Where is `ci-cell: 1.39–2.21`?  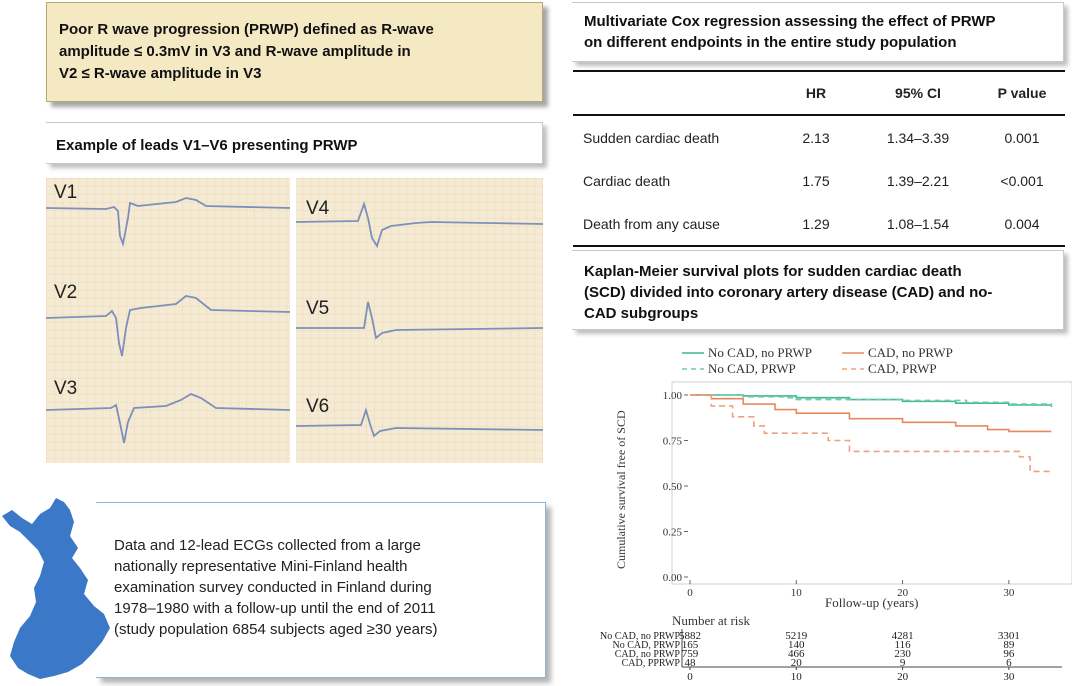 ci-cell: 1.39–2.21 is located at coordinates (918, 180).